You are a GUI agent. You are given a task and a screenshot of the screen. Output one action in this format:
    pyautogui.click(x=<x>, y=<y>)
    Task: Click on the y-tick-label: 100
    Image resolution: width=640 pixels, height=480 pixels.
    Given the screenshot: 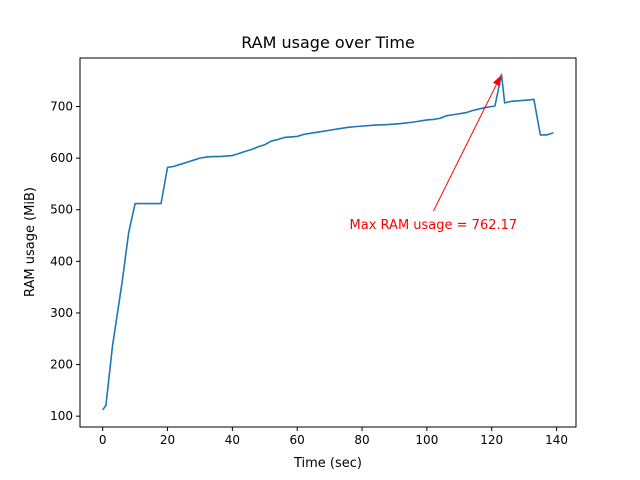 What is the action you would take?
    pyautogui.click(x=61, y=416)
    